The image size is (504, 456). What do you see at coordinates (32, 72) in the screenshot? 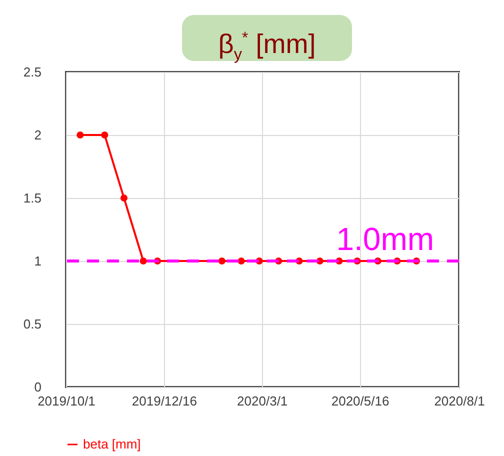
I see `y-tick-label: 2.5` at bounding box center [32, 72].